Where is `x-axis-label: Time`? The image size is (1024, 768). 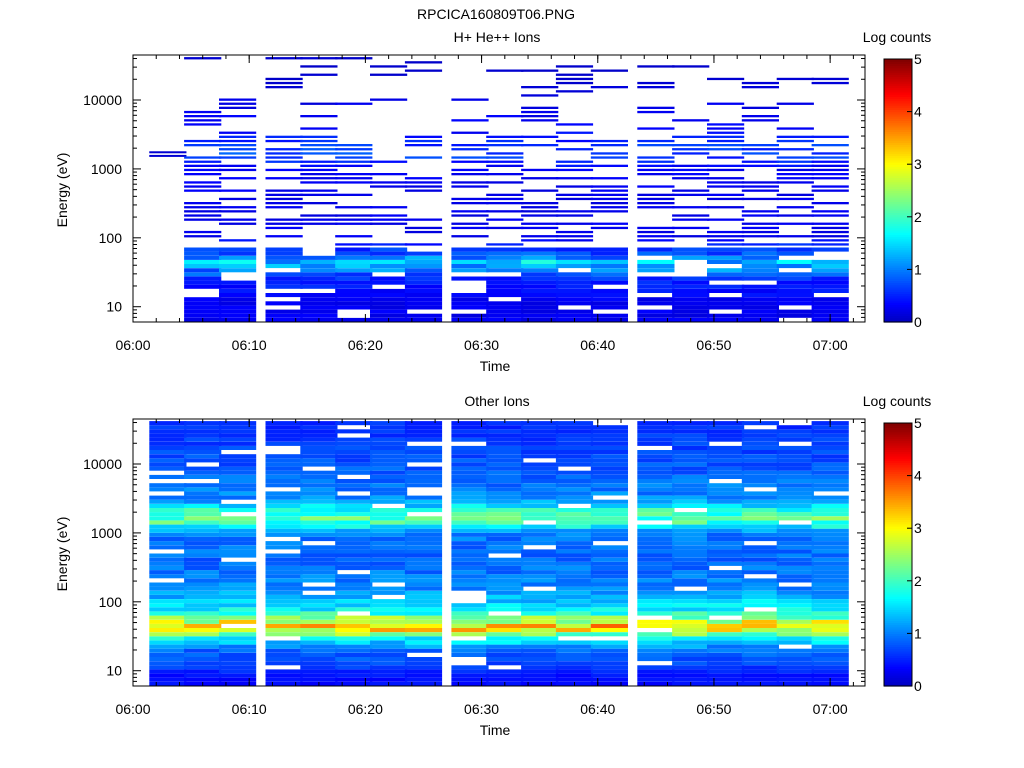 x-axis-label: Time is located at coordinates (495, 366).